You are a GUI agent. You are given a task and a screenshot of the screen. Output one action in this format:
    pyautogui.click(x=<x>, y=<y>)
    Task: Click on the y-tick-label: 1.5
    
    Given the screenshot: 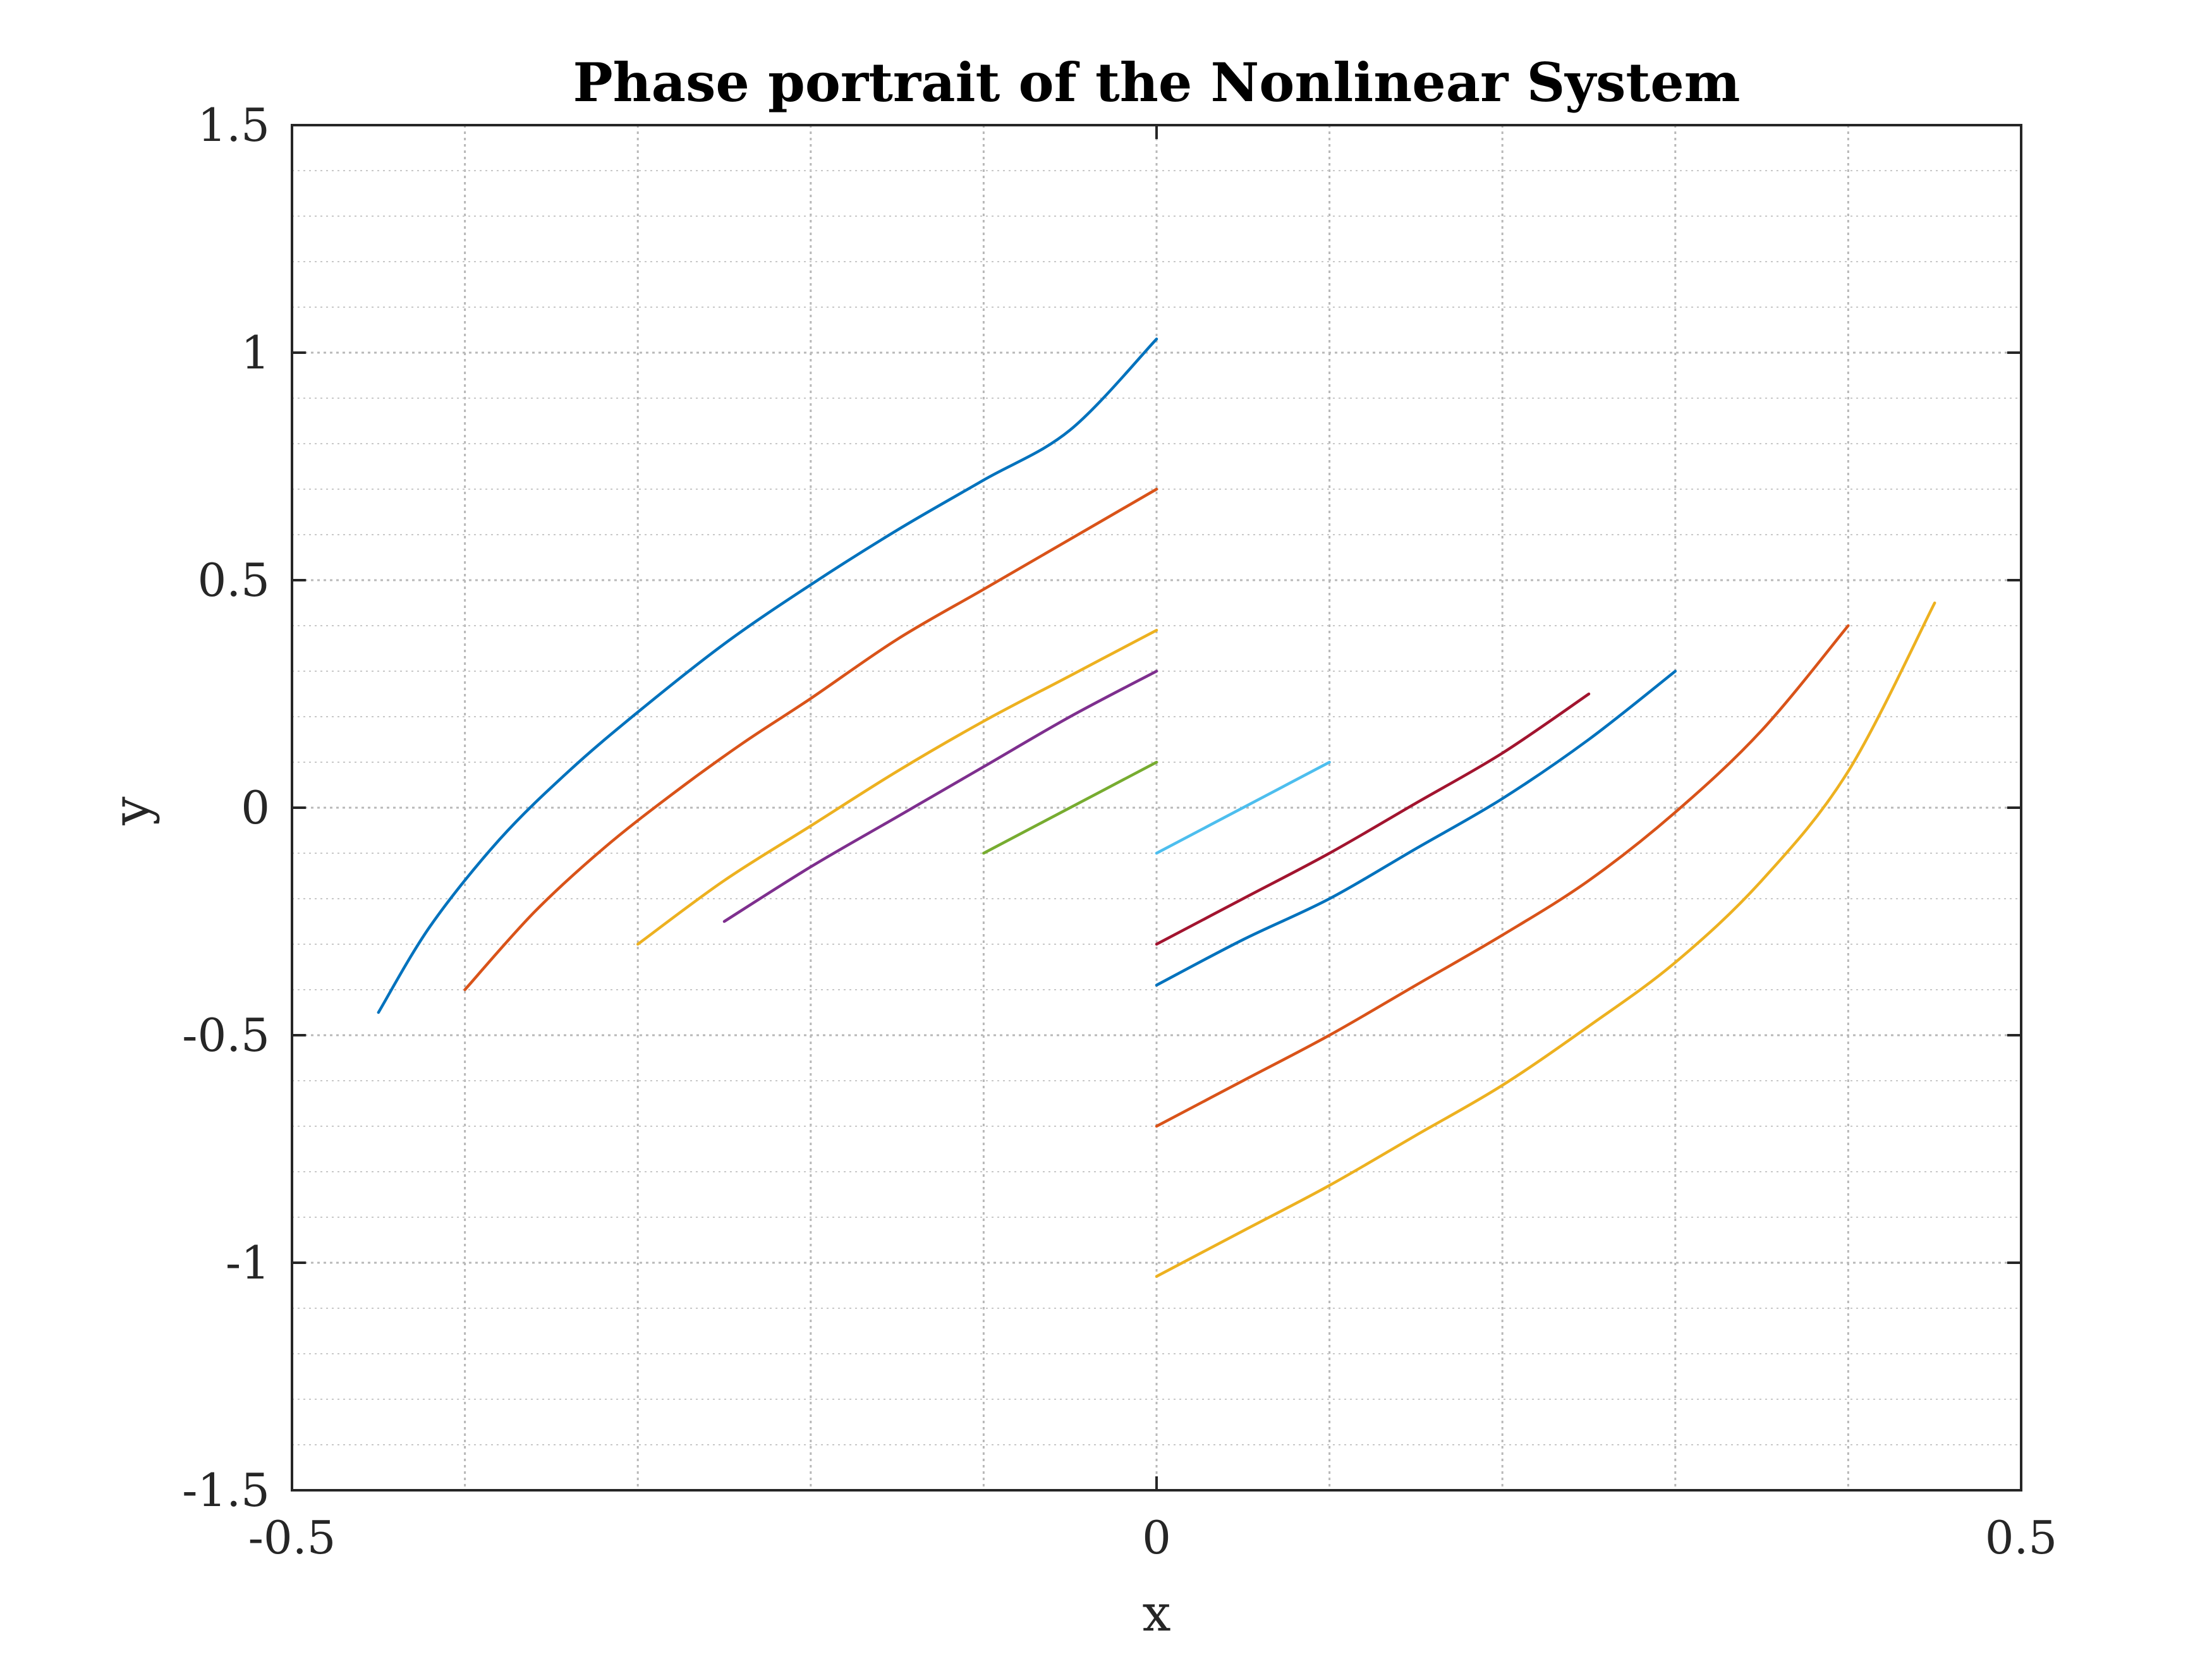 What is the action you would take?
    pyautogui.click(x=233, y=125)
    